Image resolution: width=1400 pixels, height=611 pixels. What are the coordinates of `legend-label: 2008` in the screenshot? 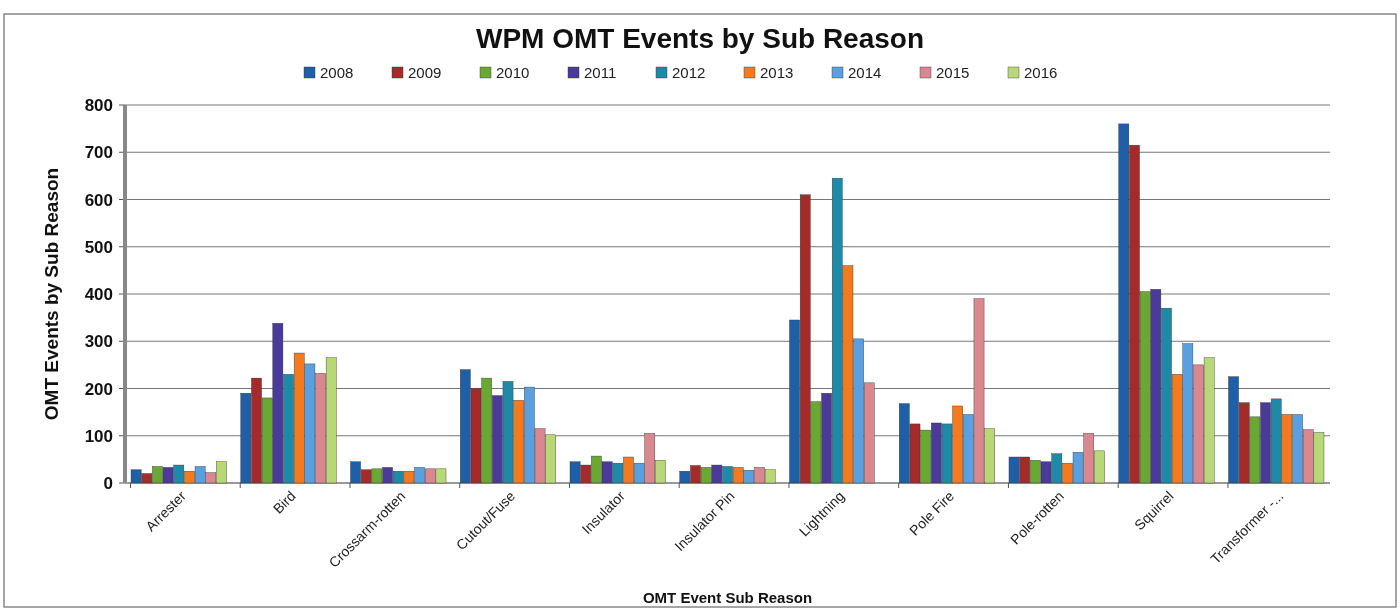 It's located at (337, 72).